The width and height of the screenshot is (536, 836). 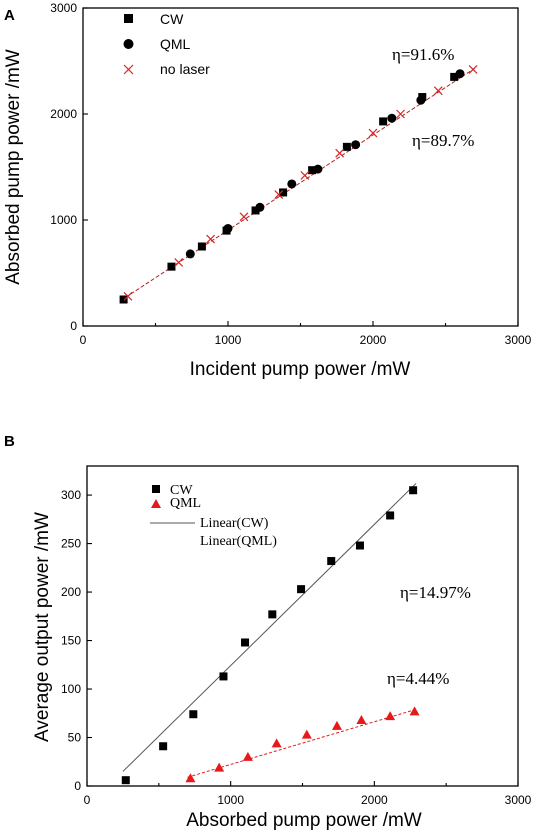 I want to click on y-tick-label: 3000, so click(x=63, y=8).